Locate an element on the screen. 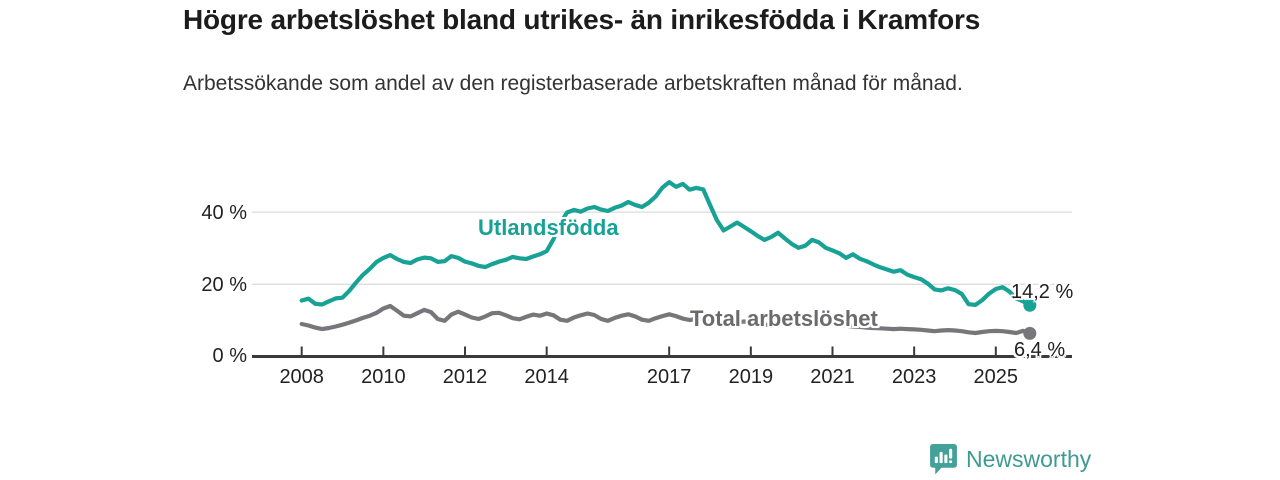  x-tick-label: 2014 is located at coordinates (546, 377).